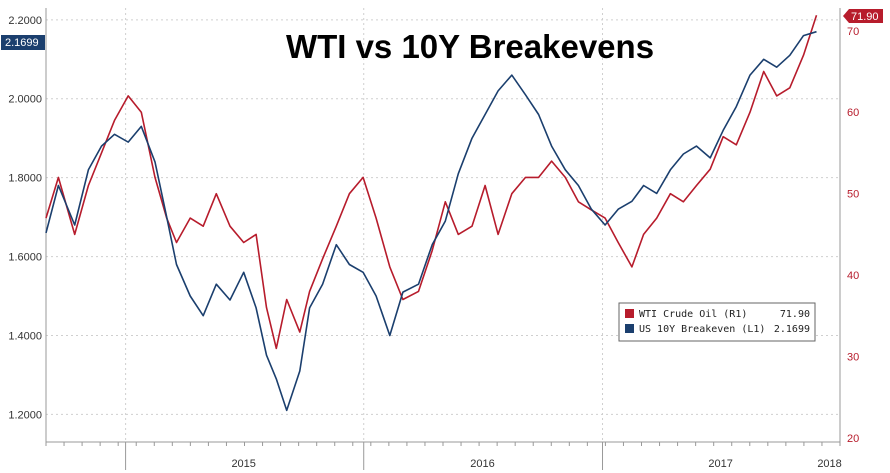 Image resolution: width=890 pixels, height=473 pixels. Describe the element at coordinates (629, 328) in the screenshot. I see `legend-swatch-breakeven` at that location.